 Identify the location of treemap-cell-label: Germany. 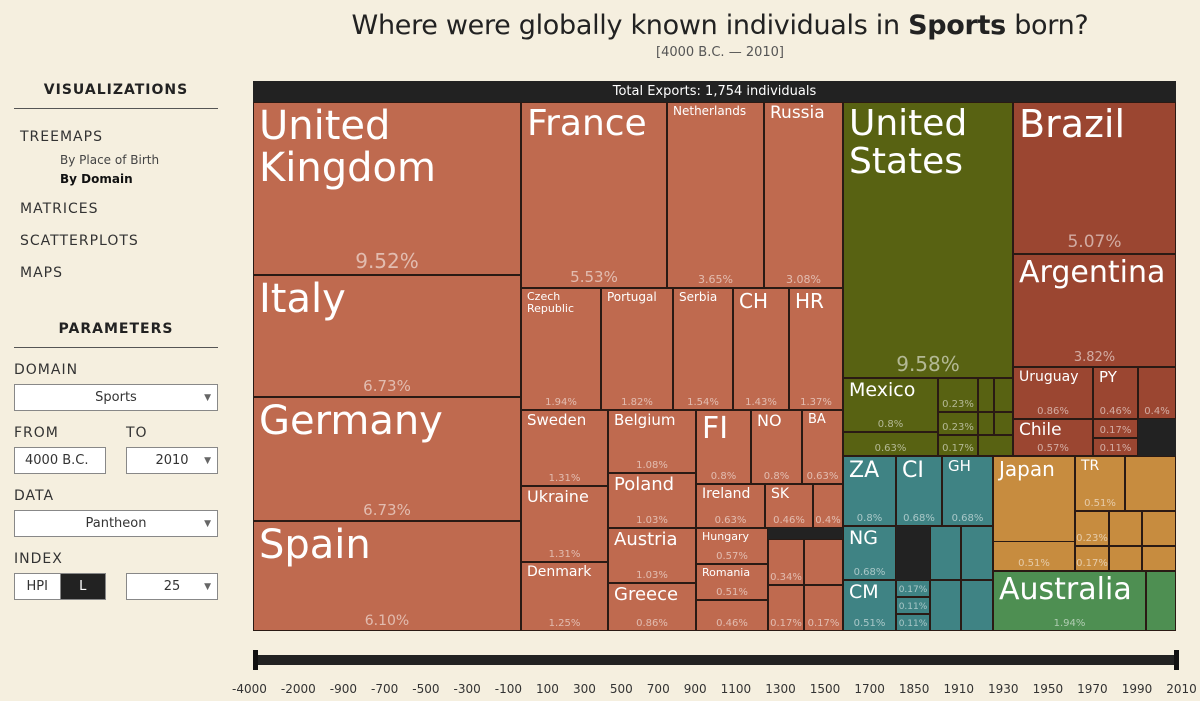
(351, 421).